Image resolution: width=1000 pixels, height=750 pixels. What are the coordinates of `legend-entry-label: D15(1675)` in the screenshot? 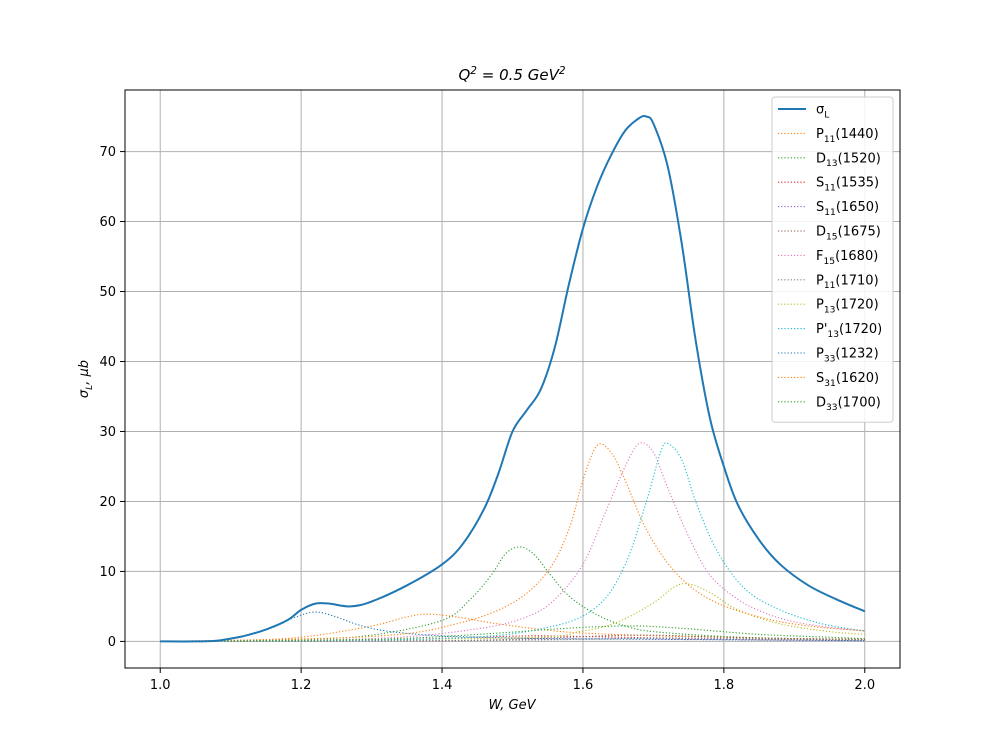 It's located at (848, 234).